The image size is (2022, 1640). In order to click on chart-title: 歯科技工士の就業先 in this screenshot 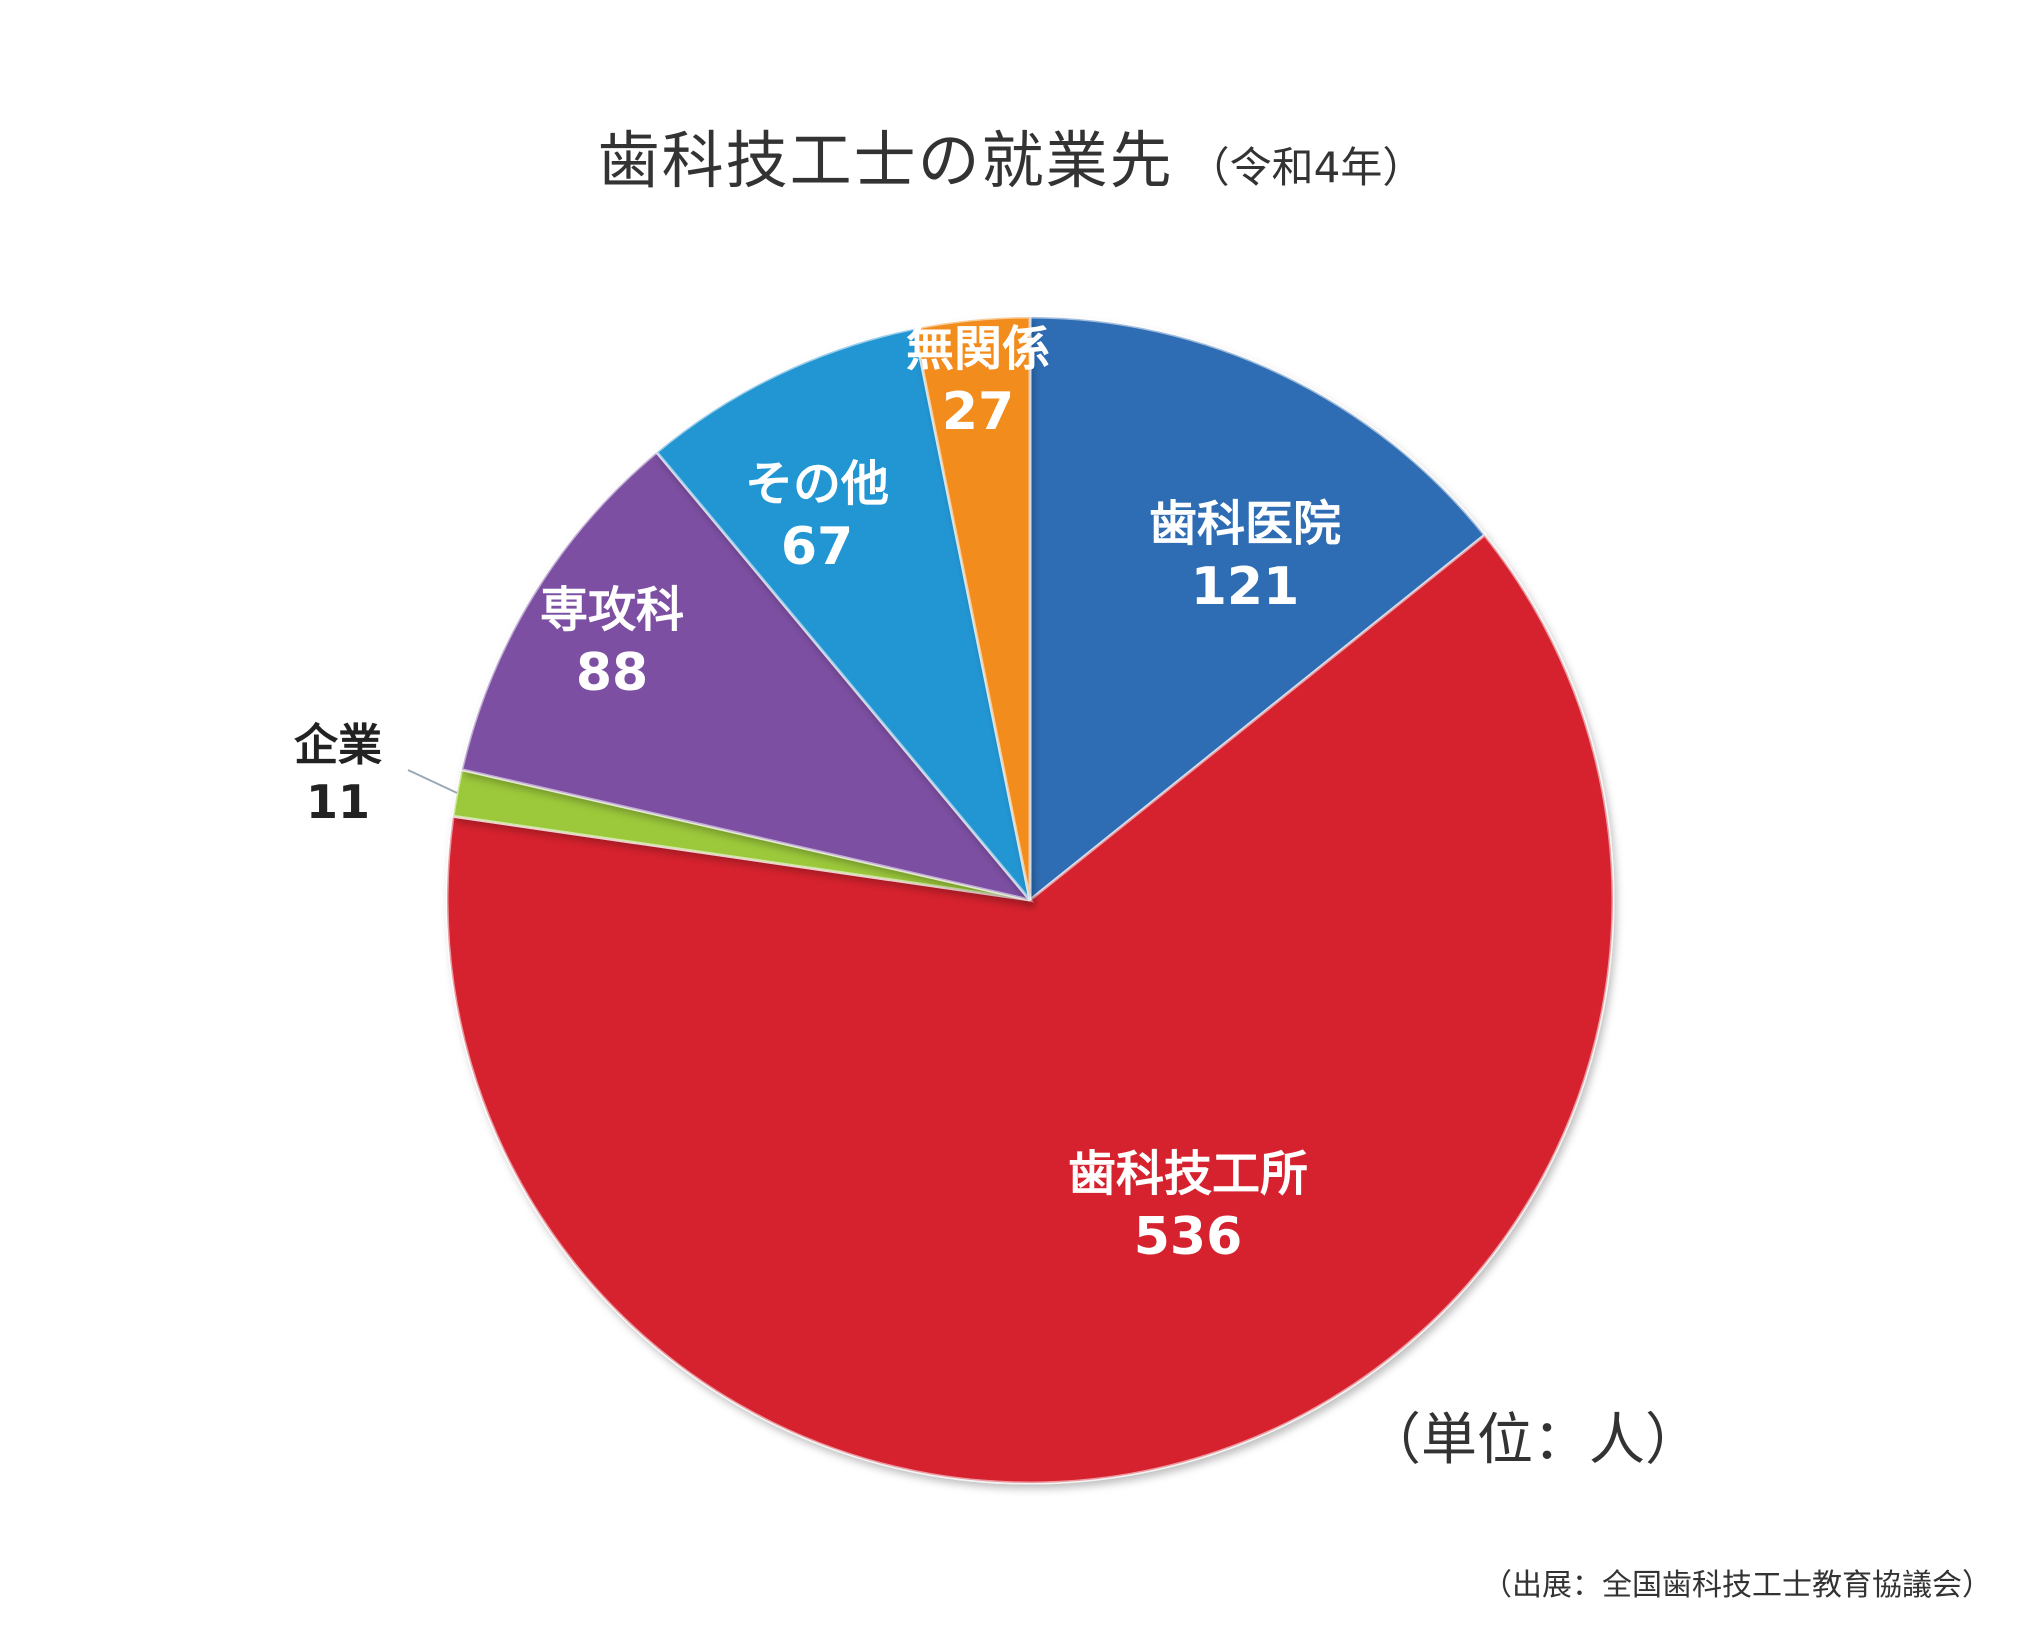, I will do `click(885, 160)`.